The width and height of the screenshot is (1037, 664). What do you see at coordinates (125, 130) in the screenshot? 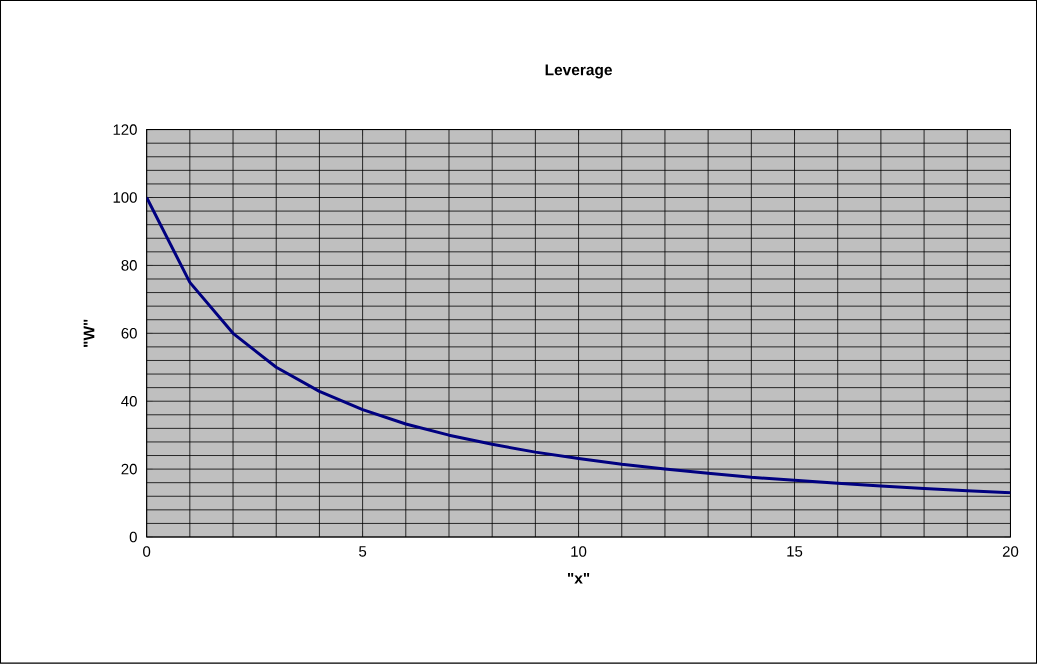
I see `y-tick-label: 120` at bounding box center [125, 130].